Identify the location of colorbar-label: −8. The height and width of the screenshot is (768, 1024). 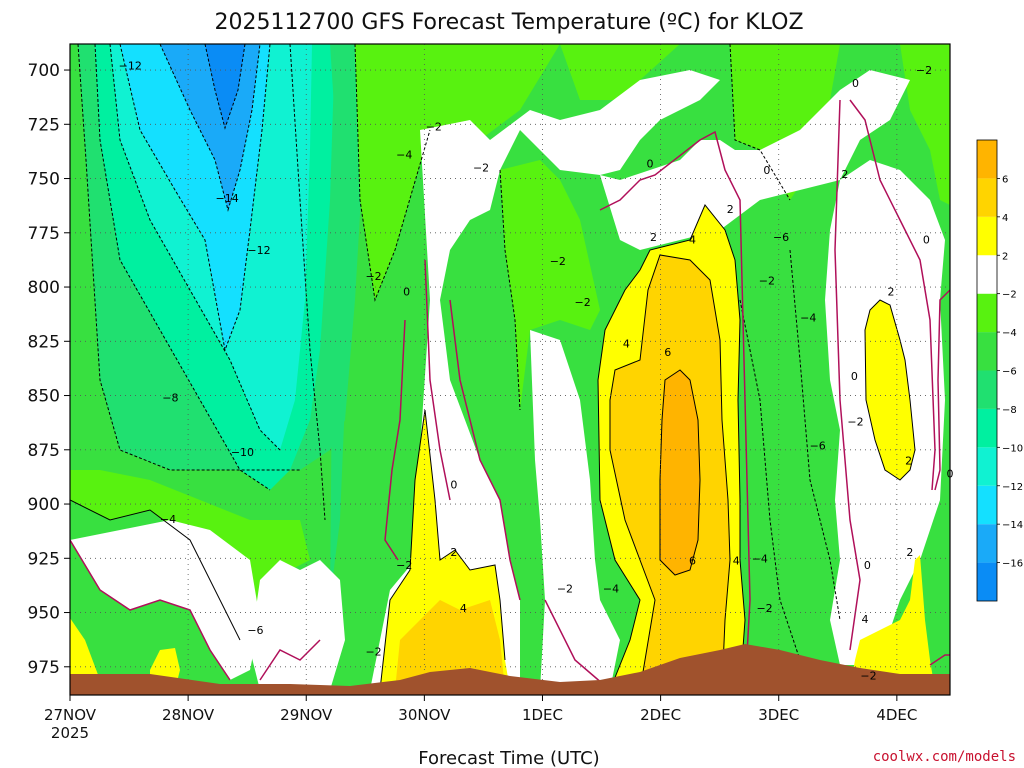
(1009, 410).